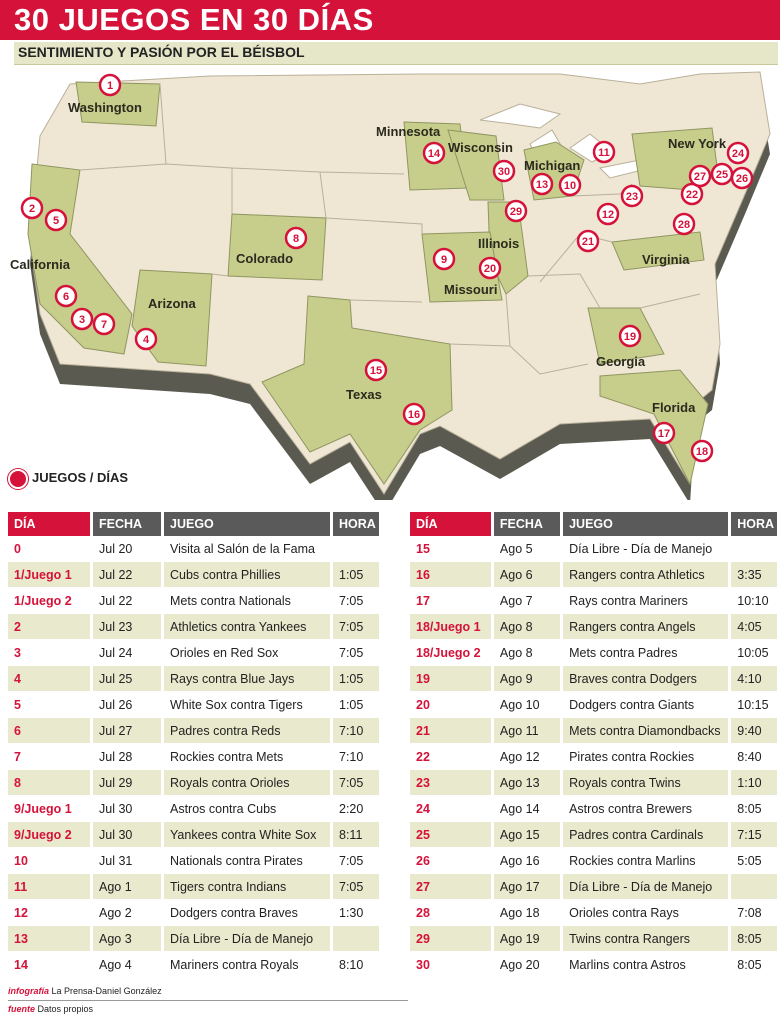  I want to click on cell-hora: 10:10, so click(754, 600).